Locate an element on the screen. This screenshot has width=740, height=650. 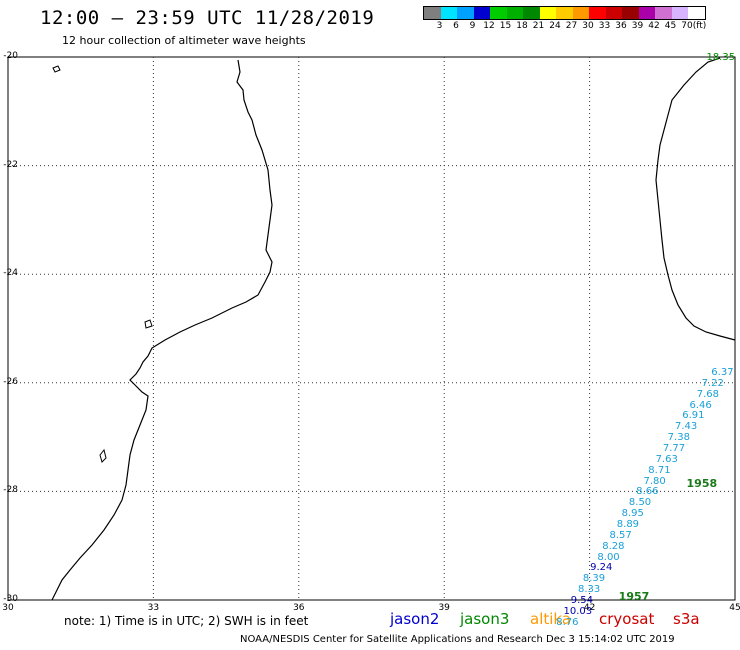
colorbar-label: 3 is located at coordinates (439, 26).